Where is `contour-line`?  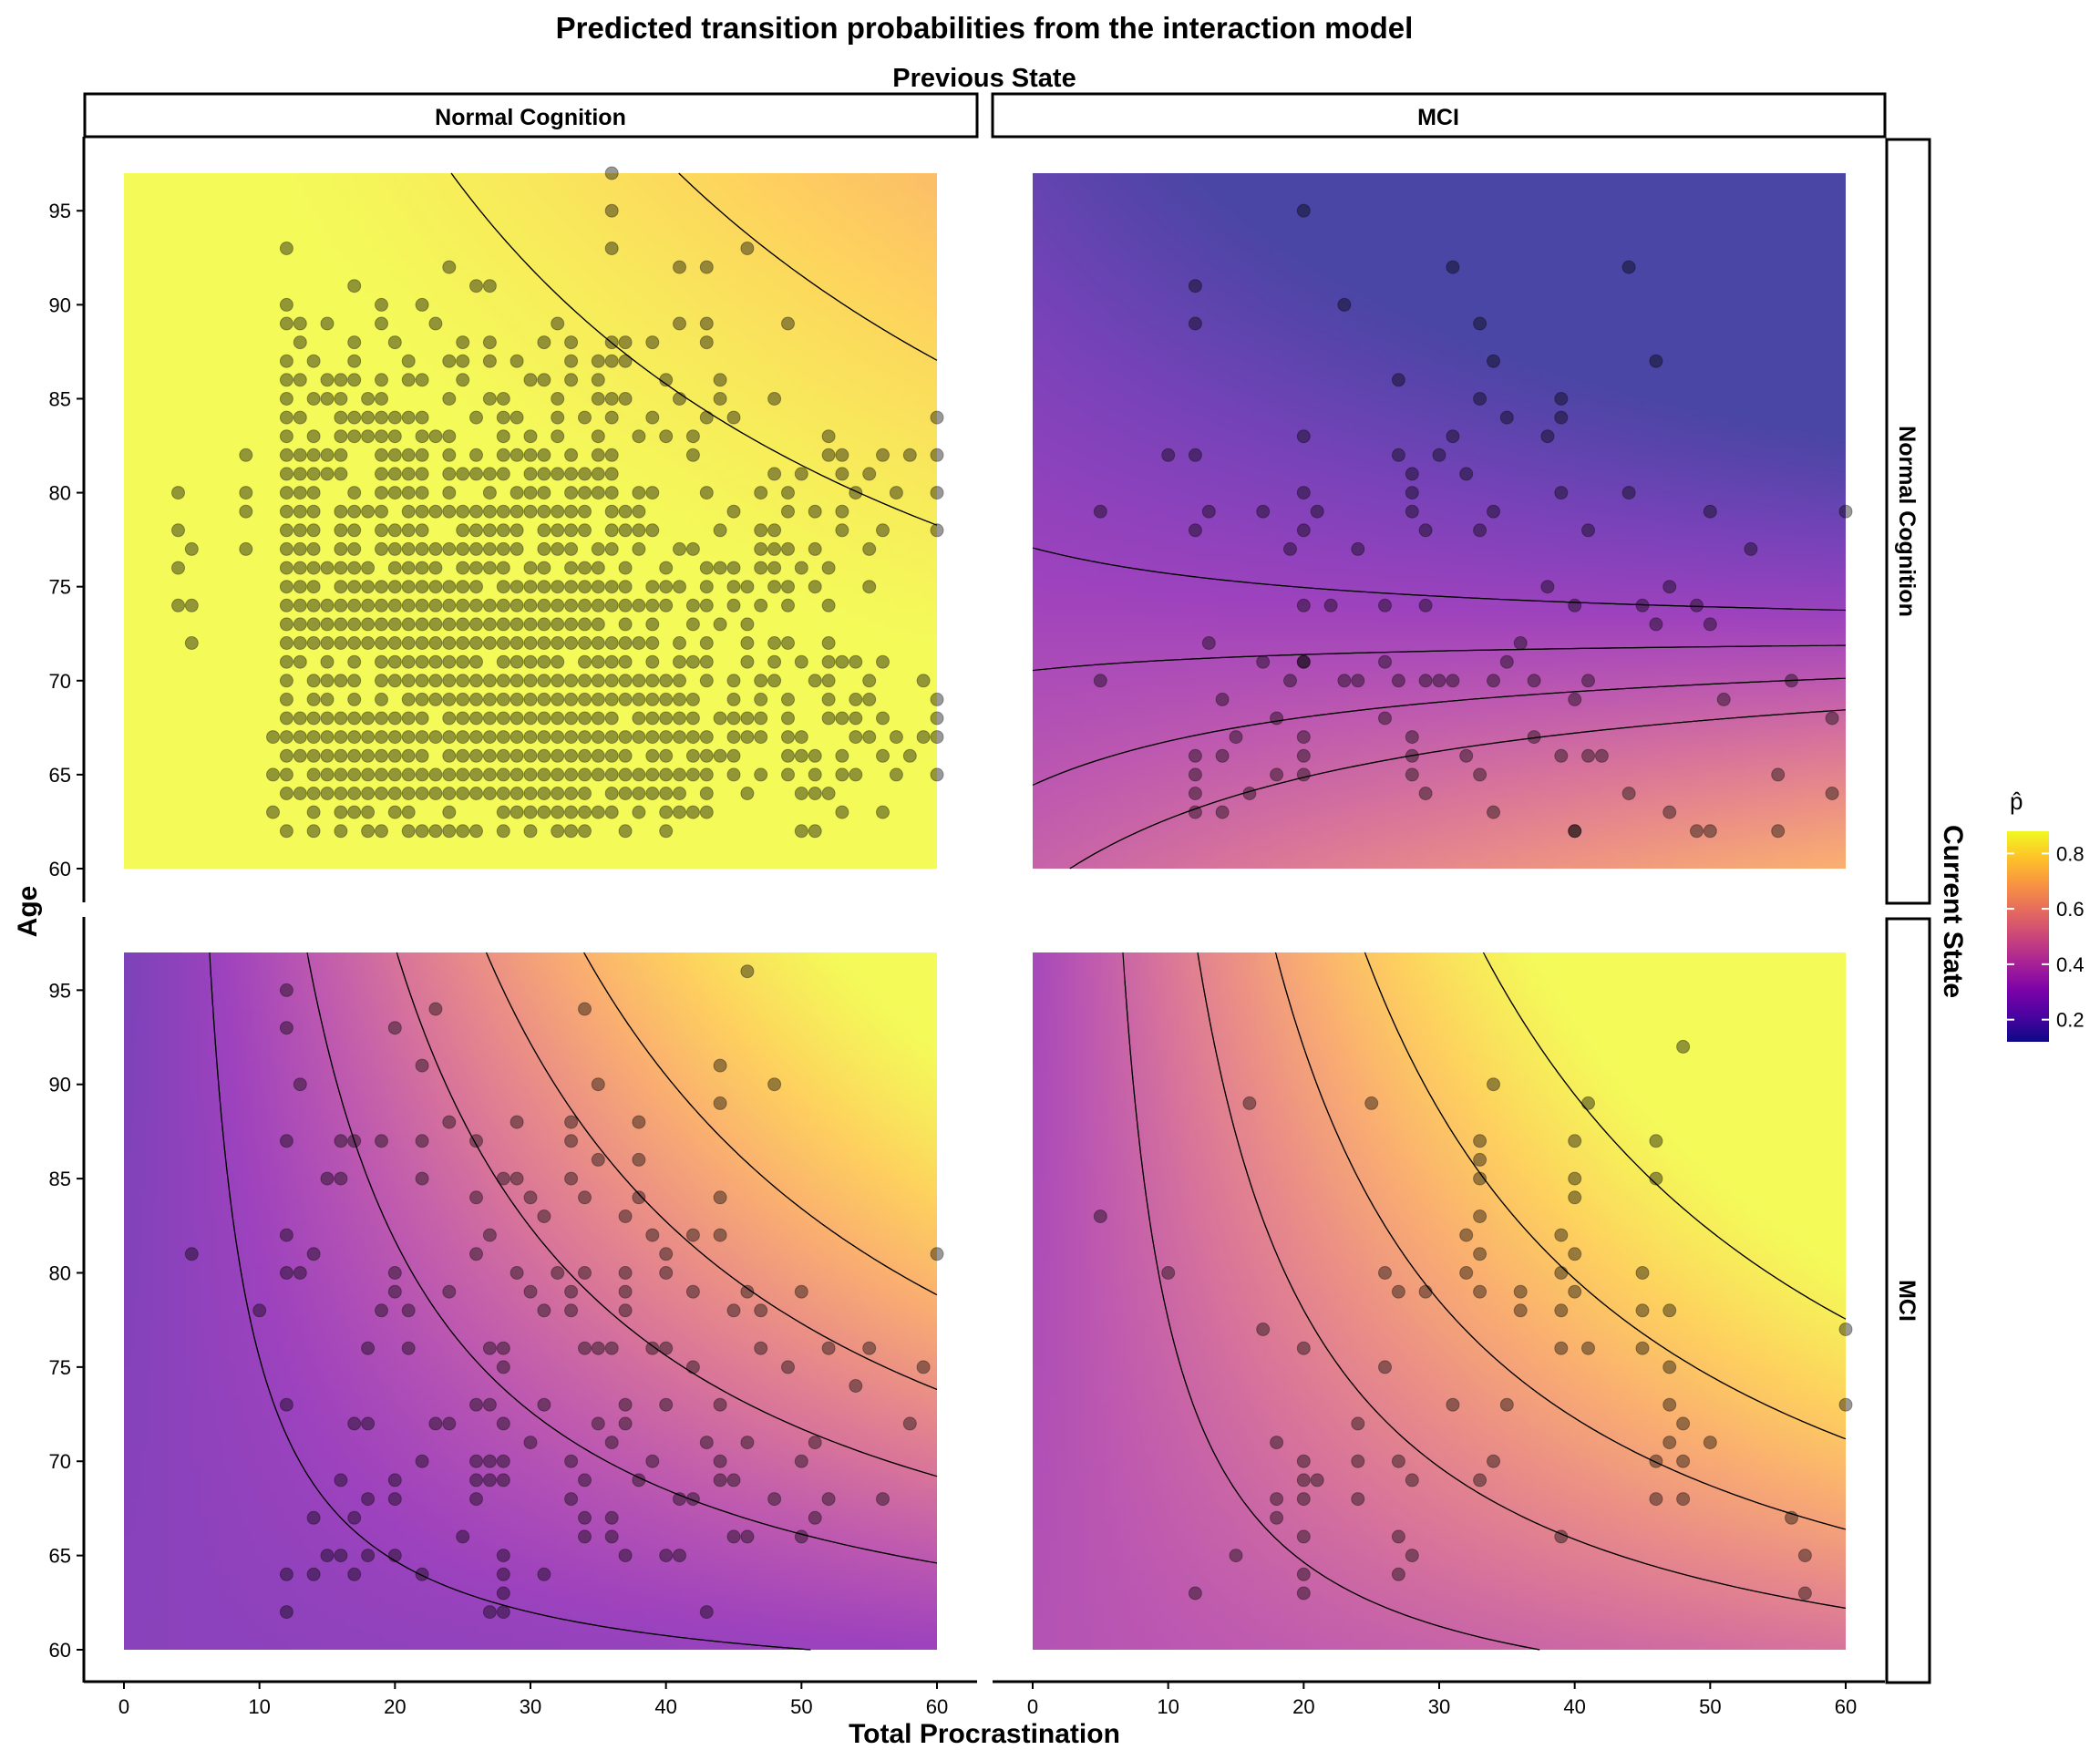 contour-line is located at coordinates (1662, 1135).